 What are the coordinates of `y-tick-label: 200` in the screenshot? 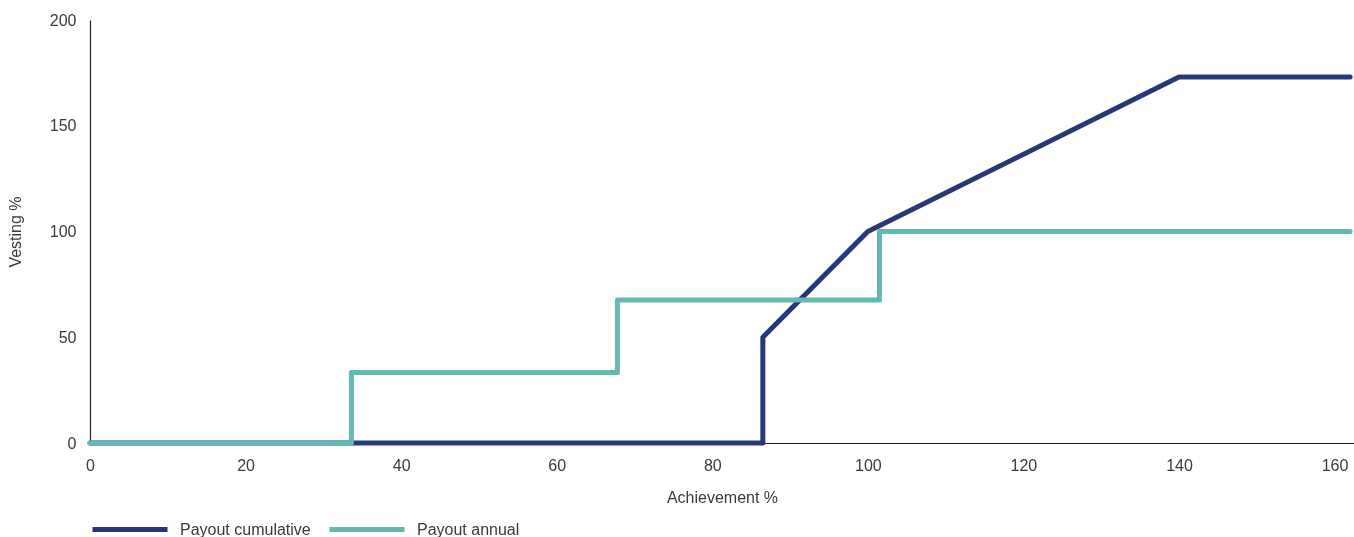 It's located at (63, 20).